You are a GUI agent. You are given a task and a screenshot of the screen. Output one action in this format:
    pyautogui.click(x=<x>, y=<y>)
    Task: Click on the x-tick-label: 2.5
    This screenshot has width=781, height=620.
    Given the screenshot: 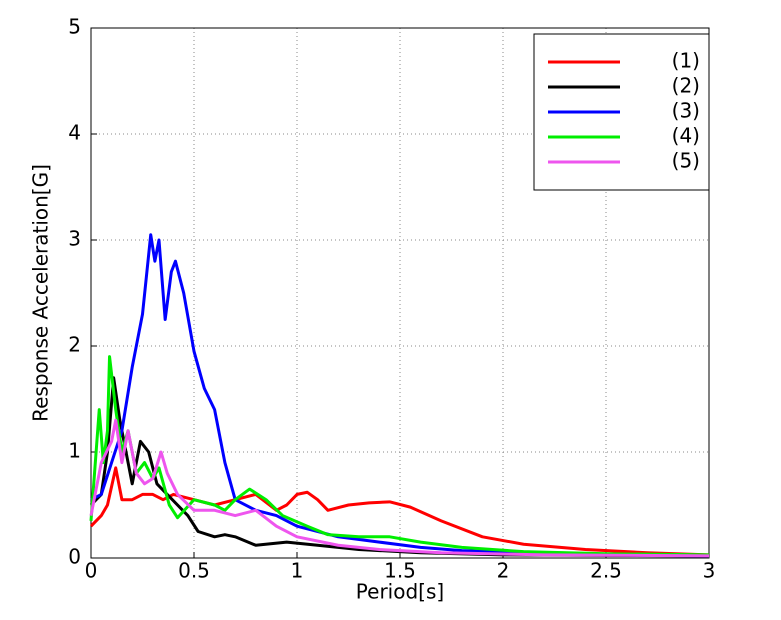 What is the action you would take?
    pyautogui.click(x=606, y=571)
    